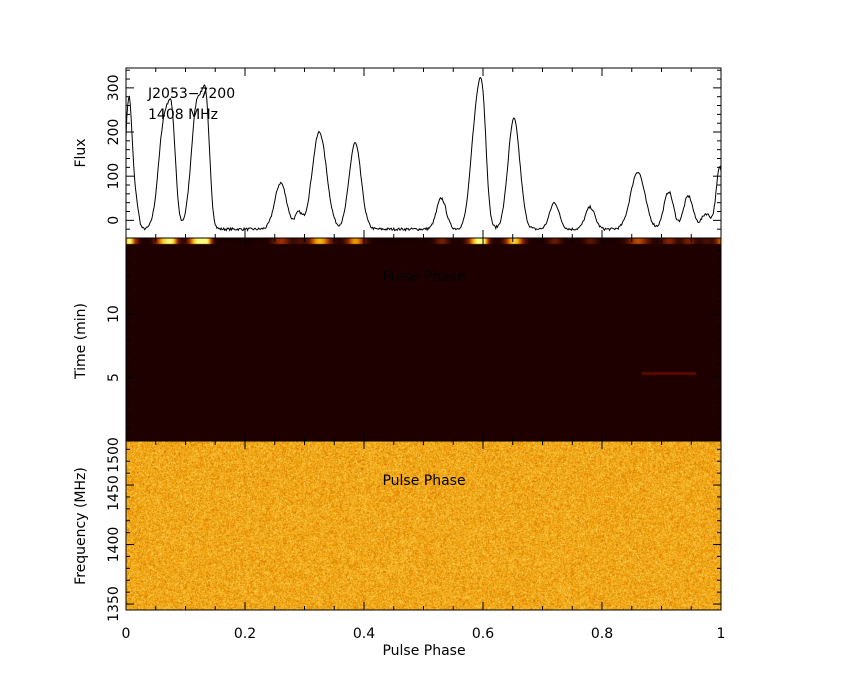 The image size is (850, 680). What do you see at coordinates (364, 634) in the screenshot?
I see `x-tick-label: 0.4` at bounding box center [364, 634].